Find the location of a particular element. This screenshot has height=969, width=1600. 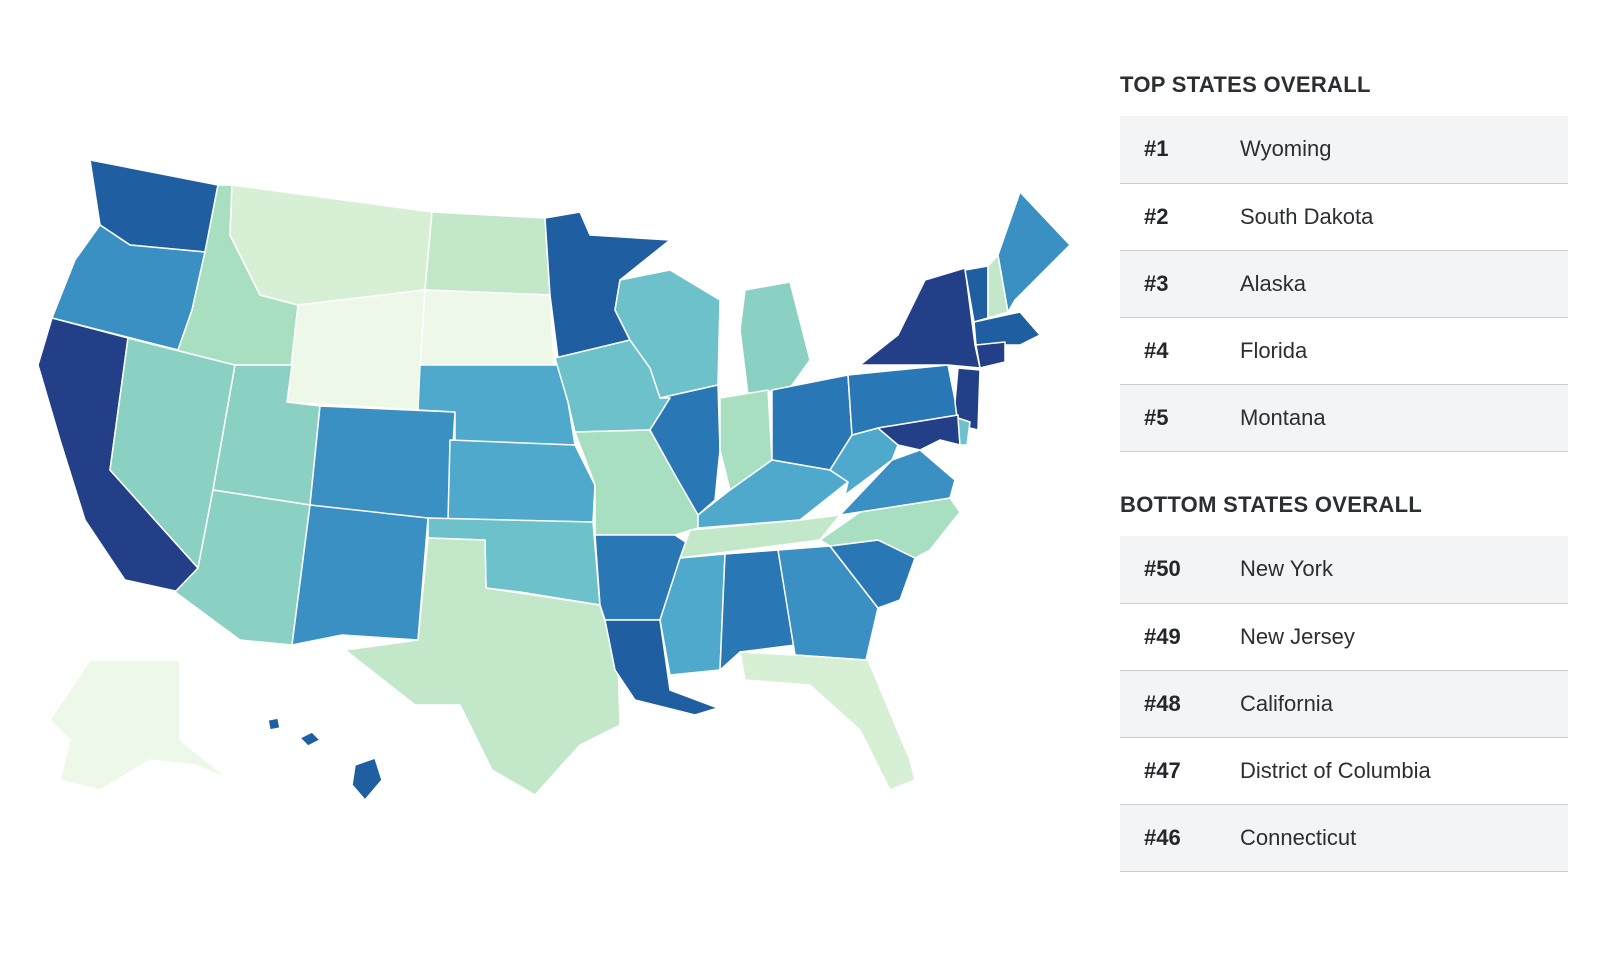

state-name: New Jersey is located at coordinates (1404, 637).